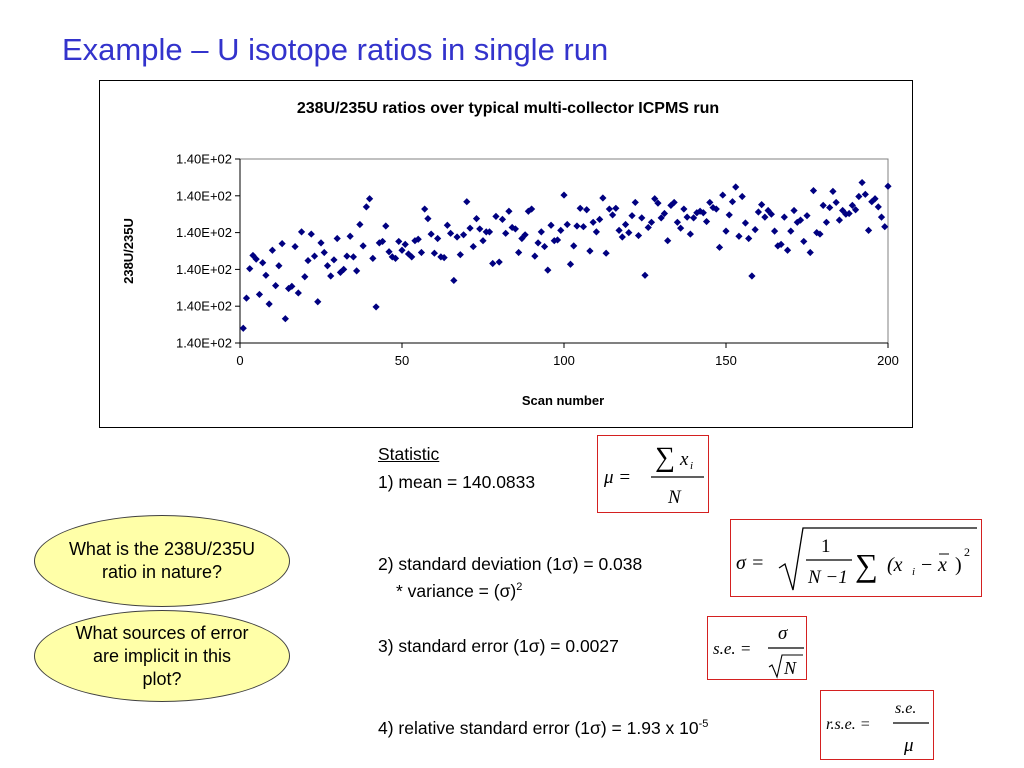 This screenshot has height=768, width=1024. What do you see at coordinates (958, 565) in the screenshot?
I see `sd-close: )` at bounding box center [958, 565].